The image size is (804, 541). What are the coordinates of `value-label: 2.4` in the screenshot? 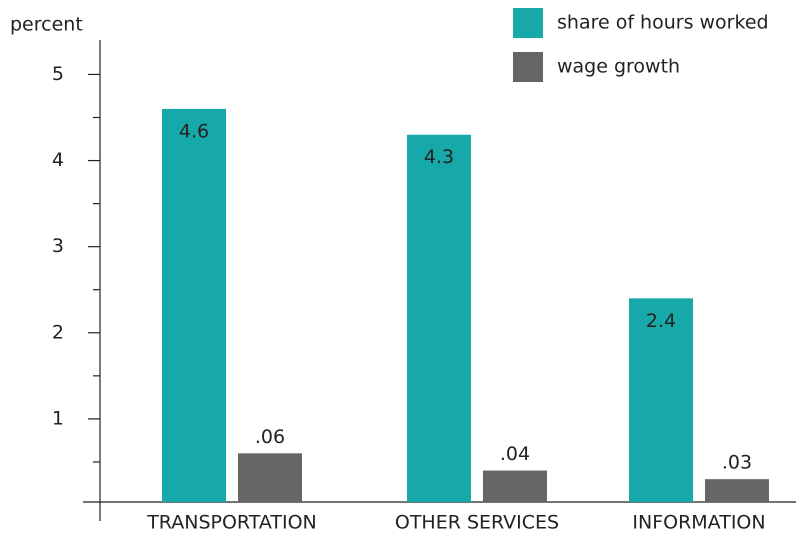 It's located at (661, 321).